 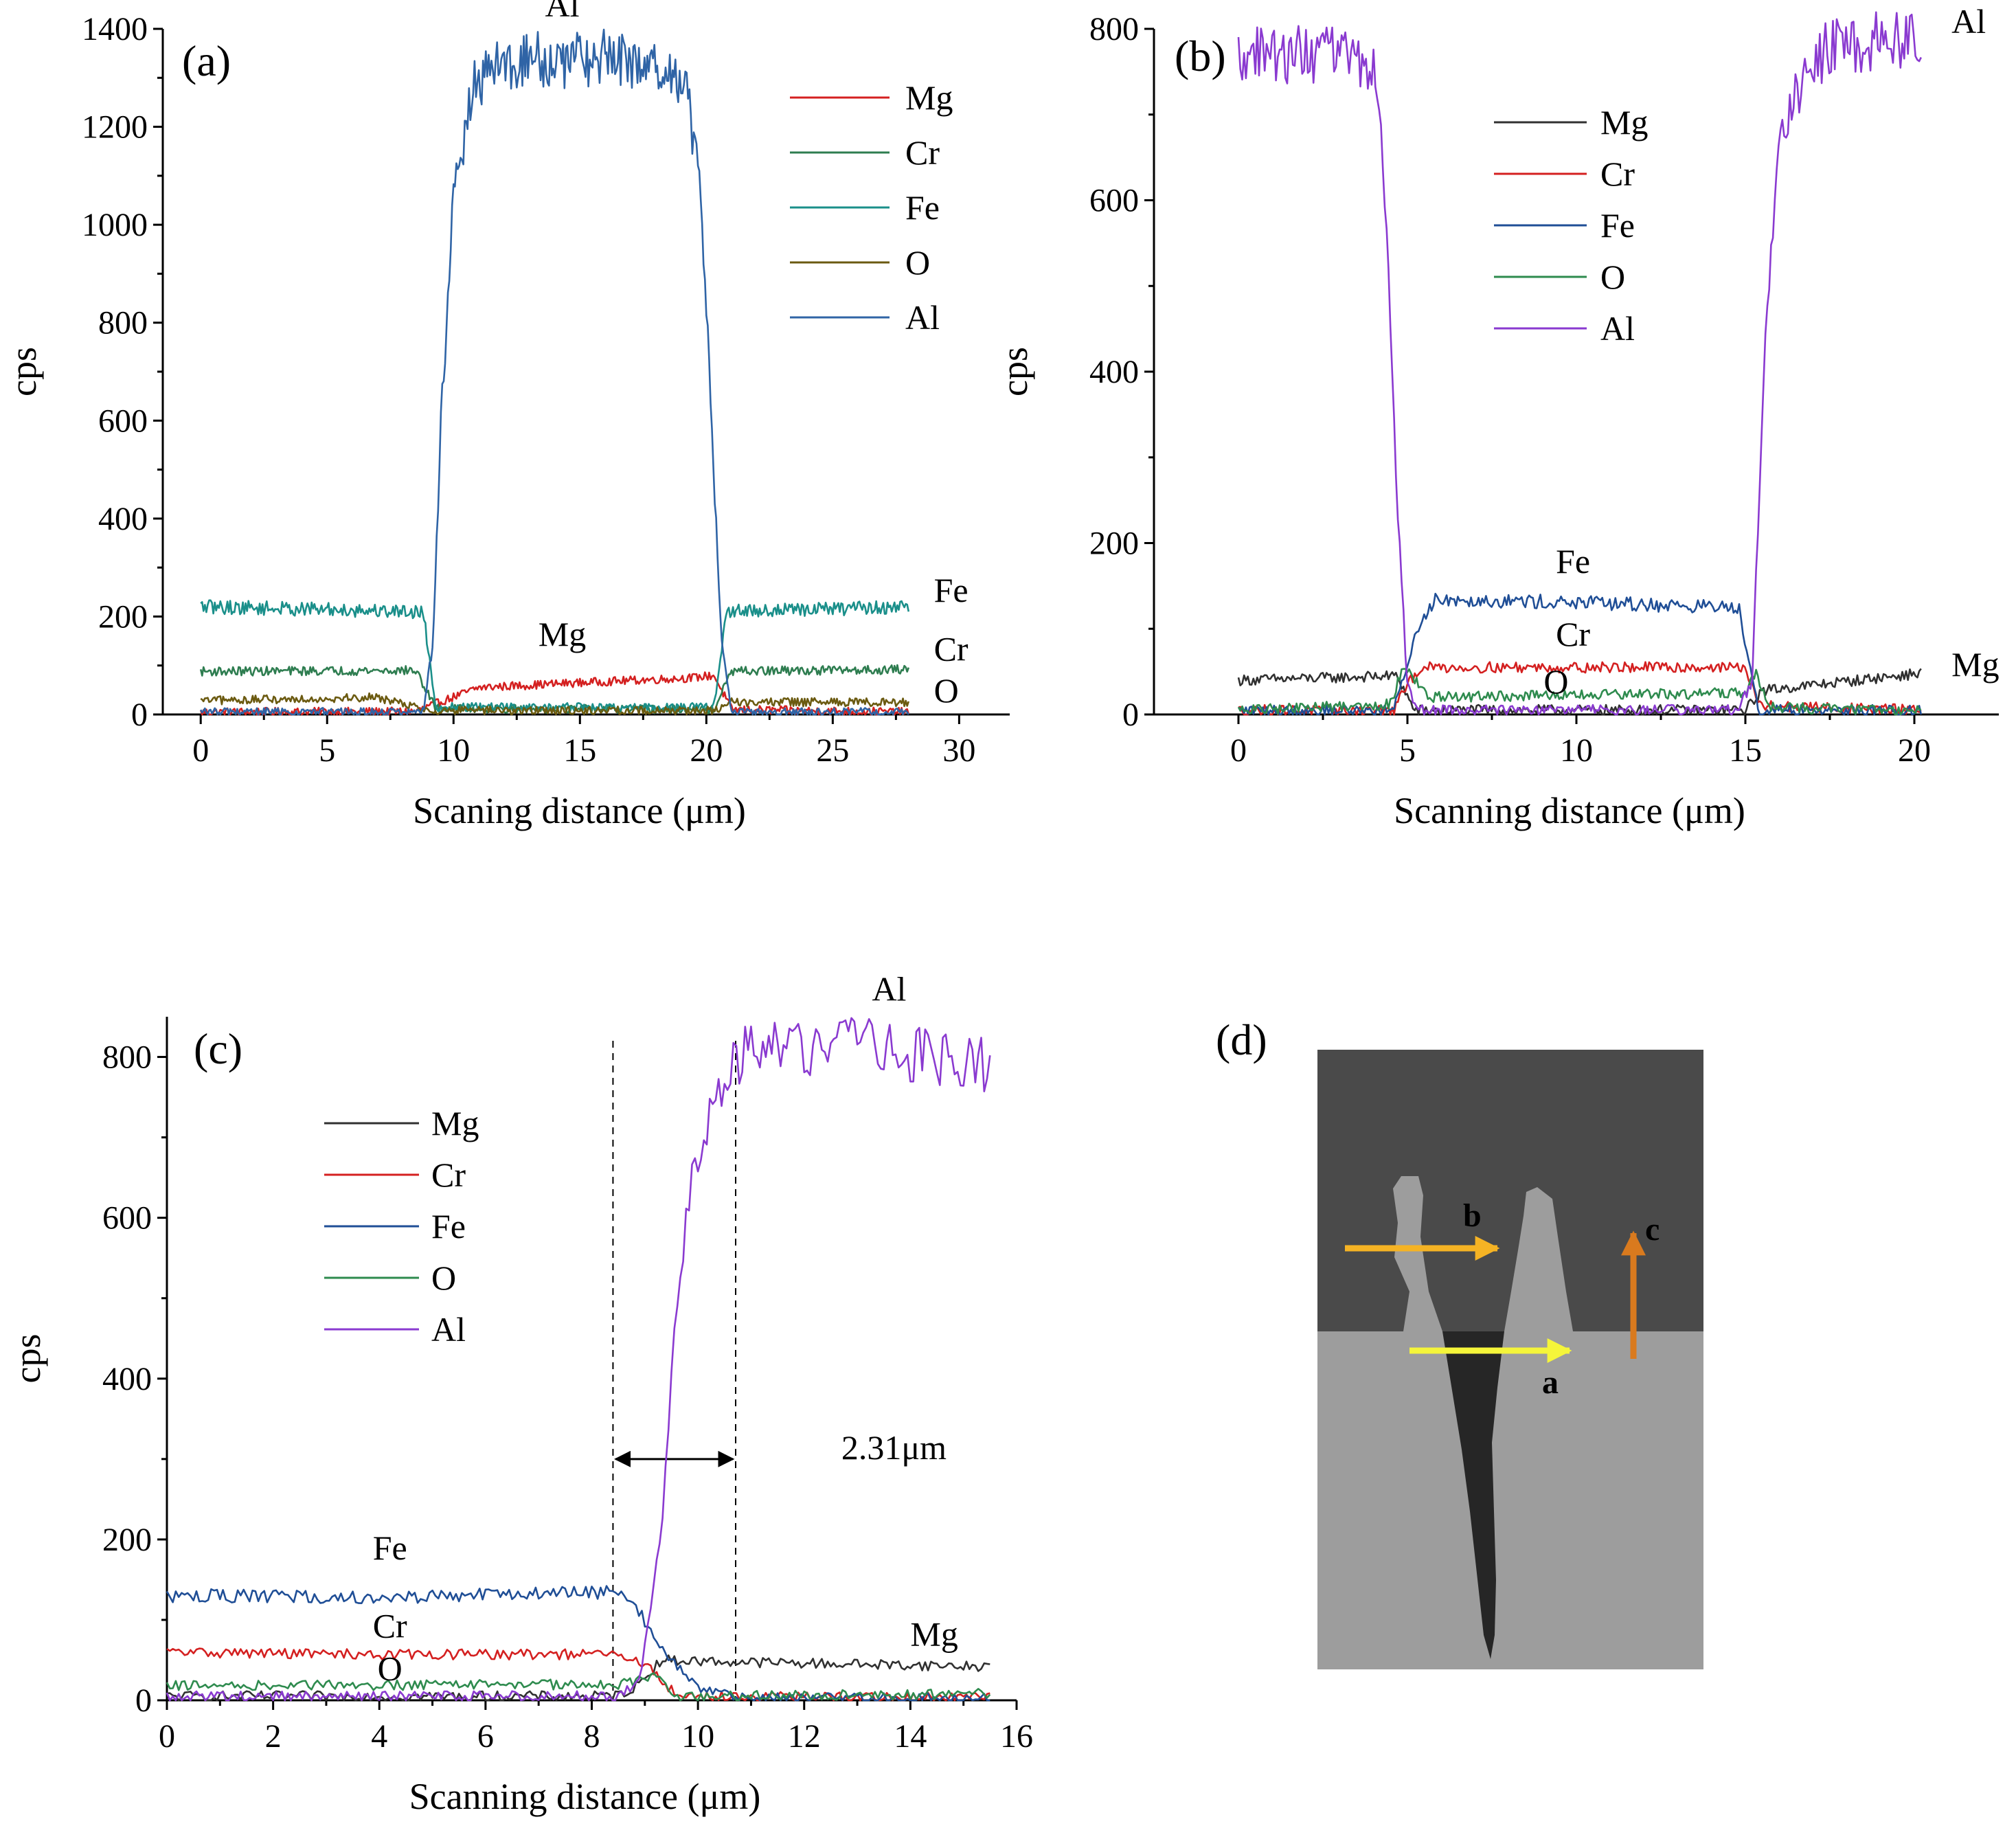 What do you see at coordinates (1473, 1495) in the screenshot?
I see `micrograph-crack` at bounding box center [1473, 1495].